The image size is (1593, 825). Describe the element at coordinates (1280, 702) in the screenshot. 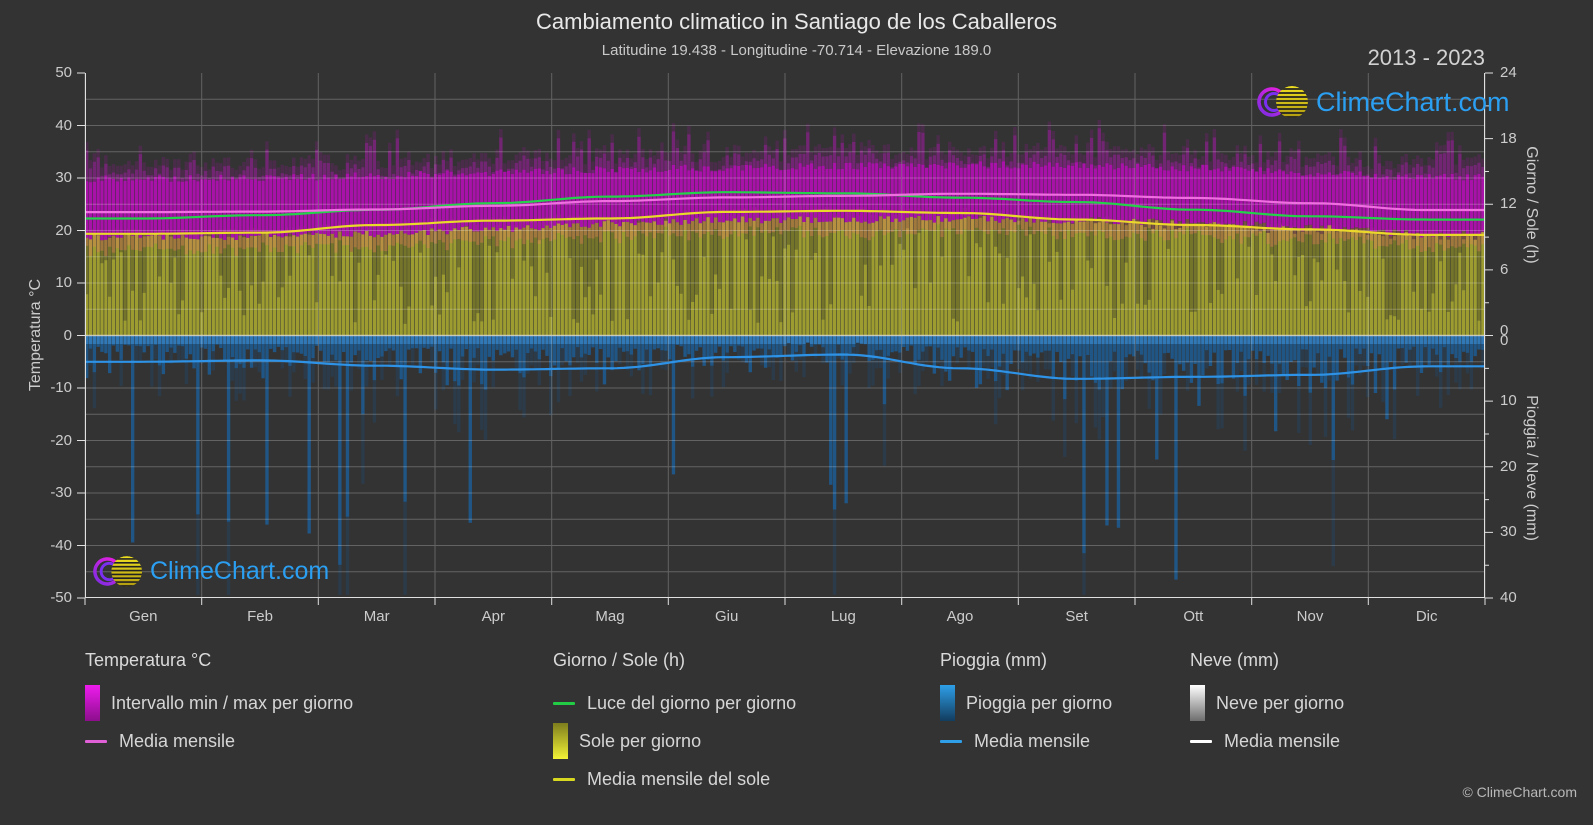

I see `legend-item-label: Neve per giorno` at that location.